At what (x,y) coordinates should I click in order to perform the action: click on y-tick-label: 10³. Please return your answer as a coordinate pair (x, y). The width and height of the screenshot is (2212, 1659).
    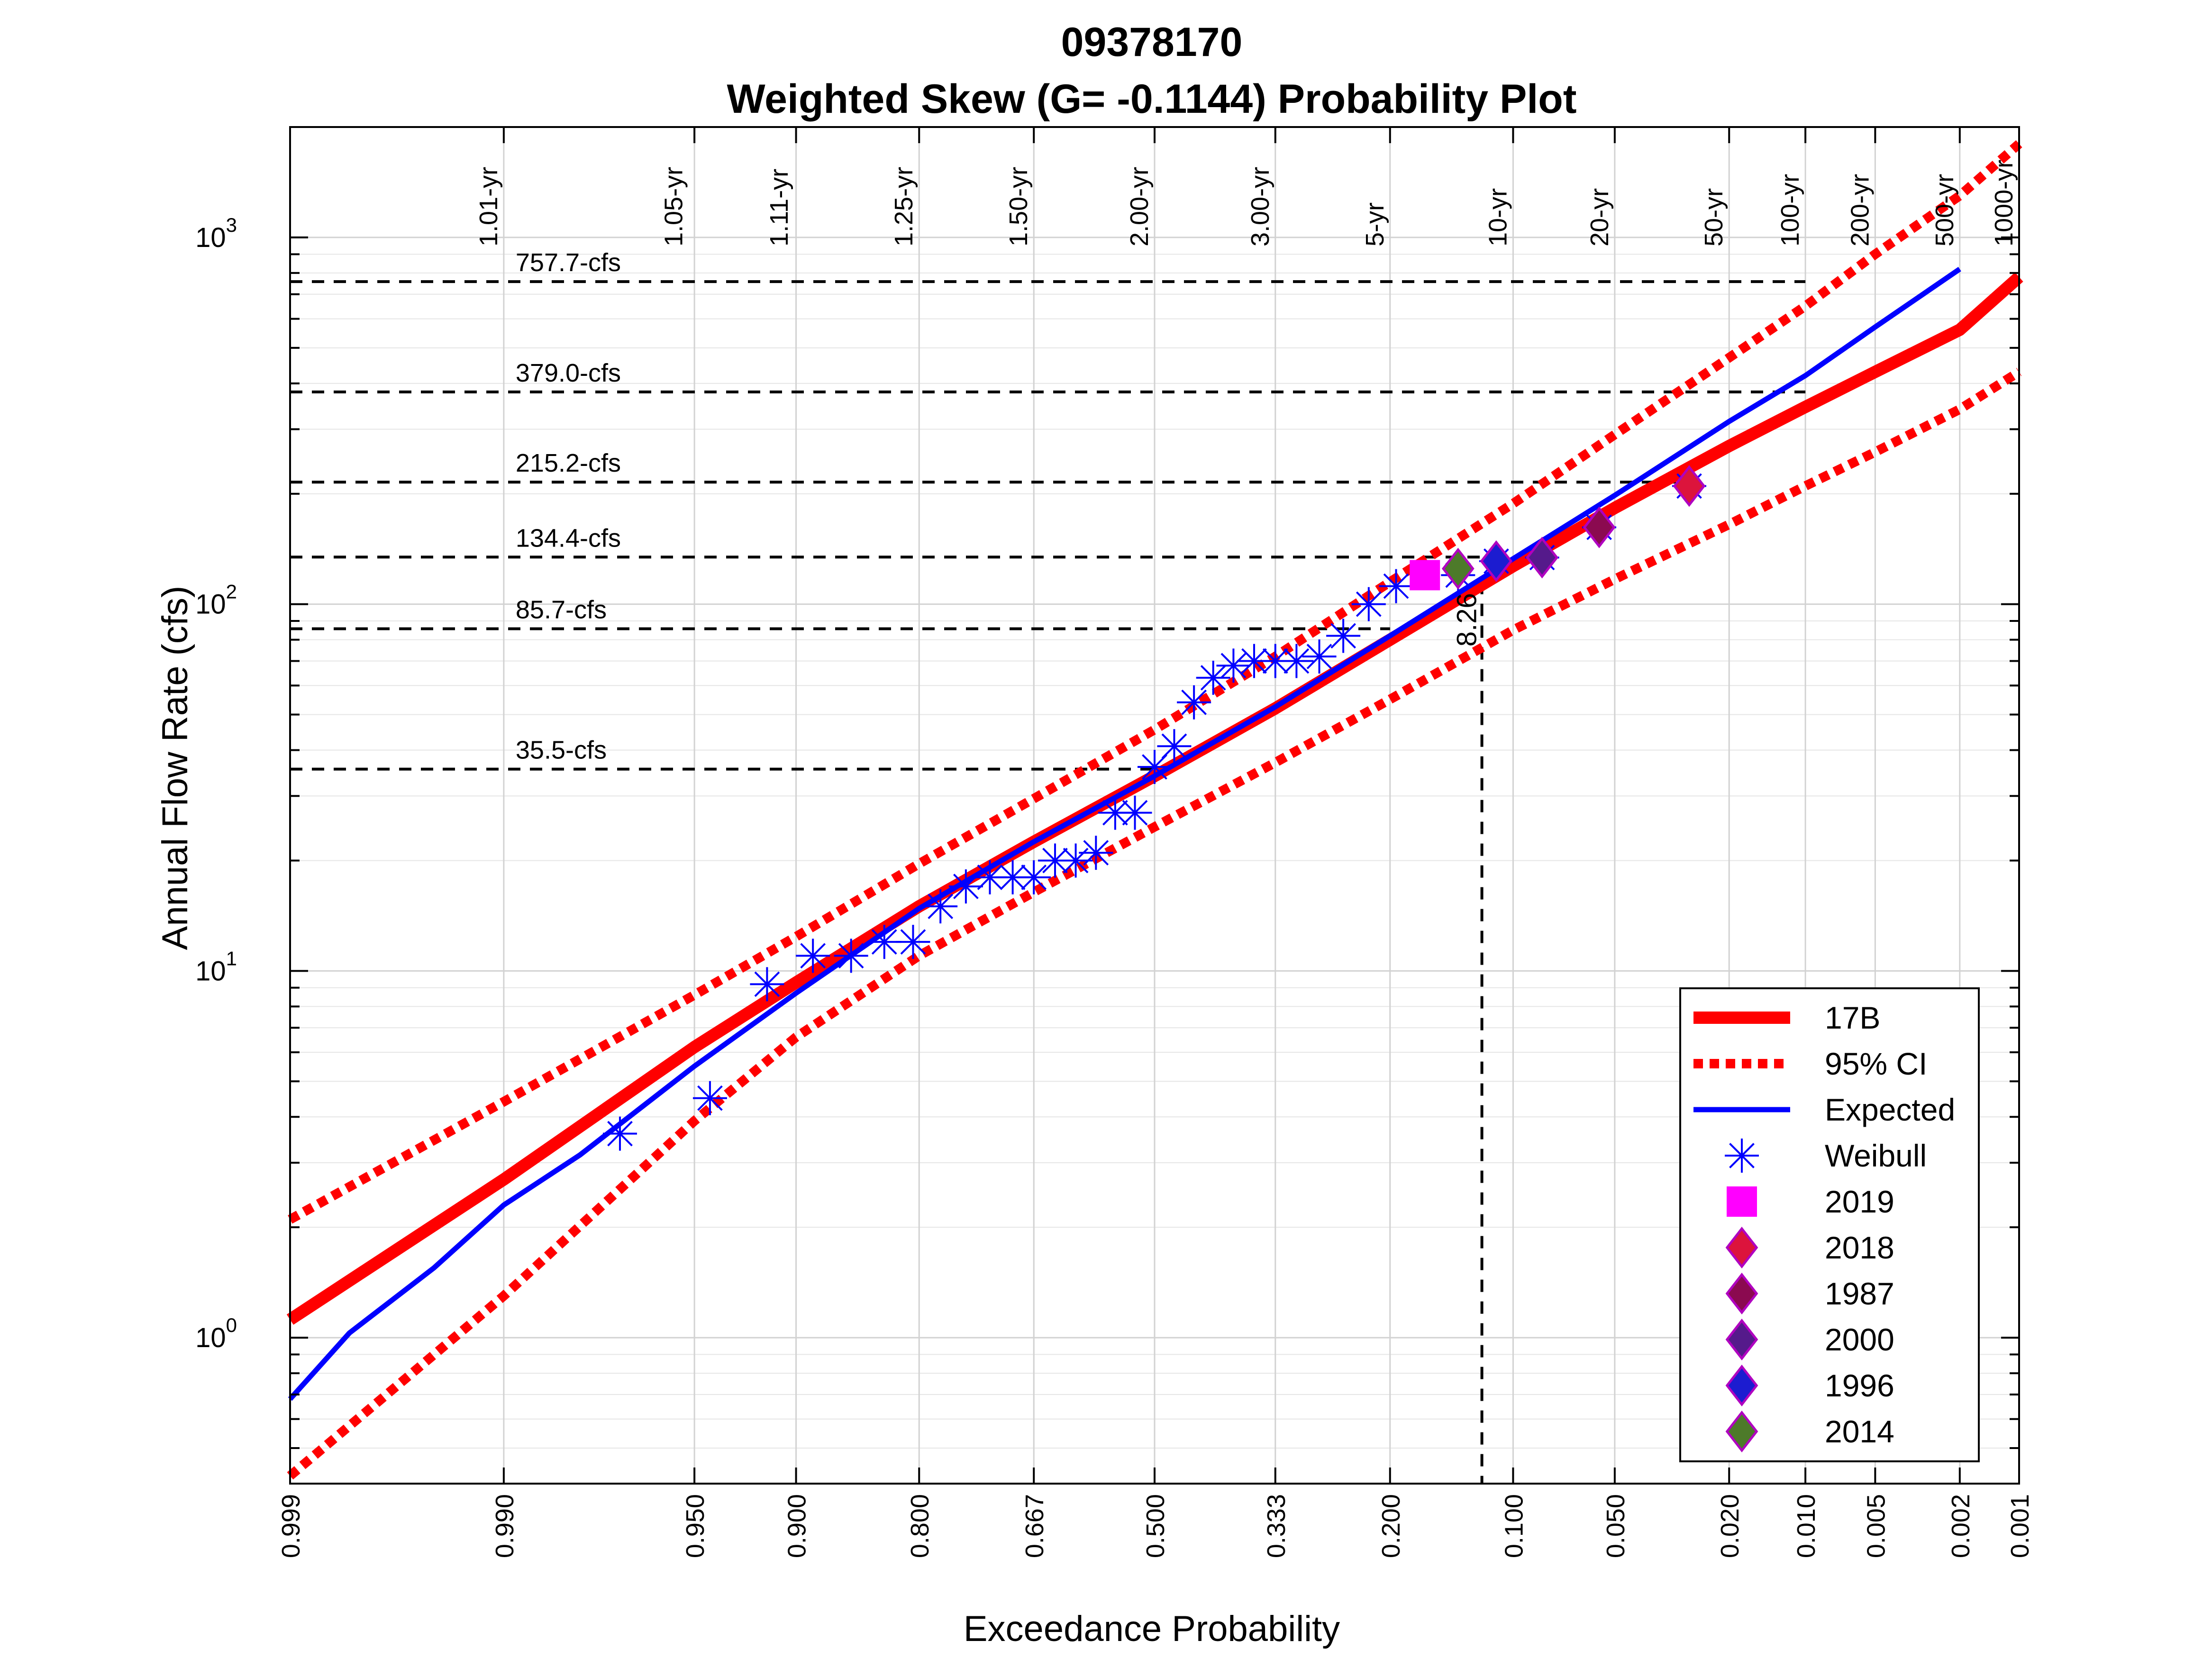
    Looking at the image, I should click on (216, 233).